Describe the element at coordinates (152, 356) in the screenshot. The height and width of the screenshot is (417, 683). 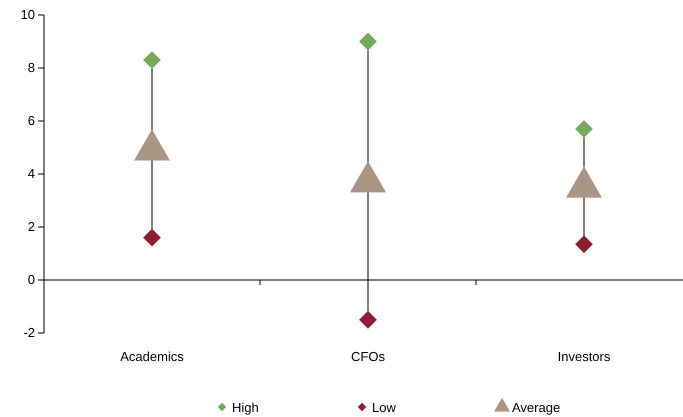
I see `x-tick-label: Academics` at that location.